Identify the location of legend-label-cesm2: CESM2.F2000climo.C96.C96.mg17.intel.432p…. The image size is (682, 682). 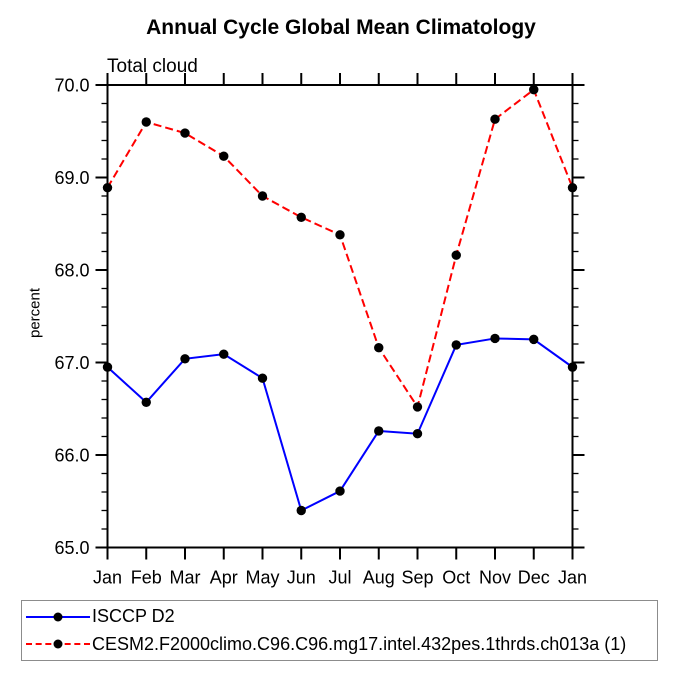
(359, 643).